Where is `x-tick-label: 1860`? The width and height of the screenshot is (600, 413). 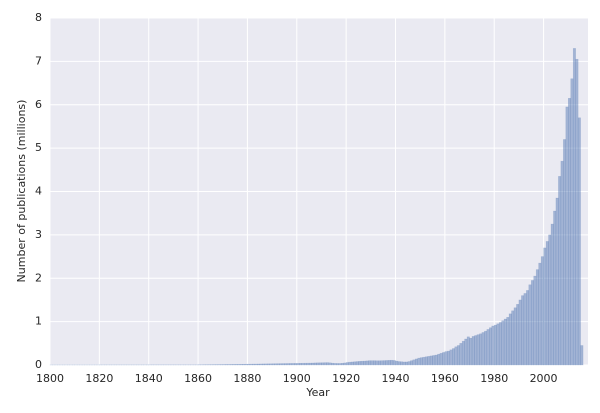
x-tick-label: 1860 is located at coordinates (198, 378).